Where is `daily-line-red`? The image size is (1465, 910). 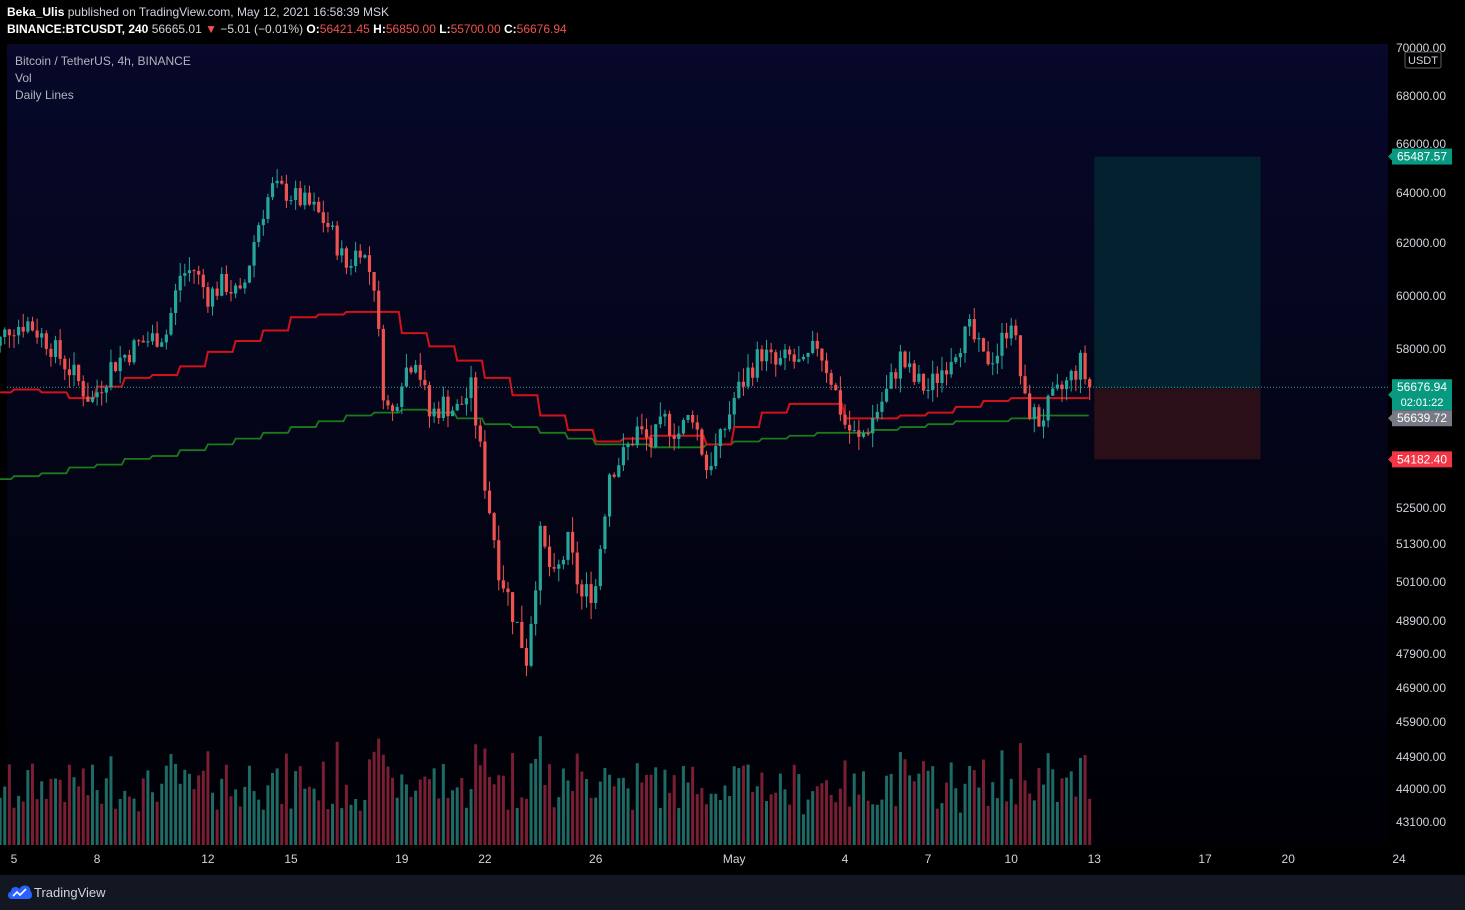
daily-line-red is located at coordinates (544, 378).